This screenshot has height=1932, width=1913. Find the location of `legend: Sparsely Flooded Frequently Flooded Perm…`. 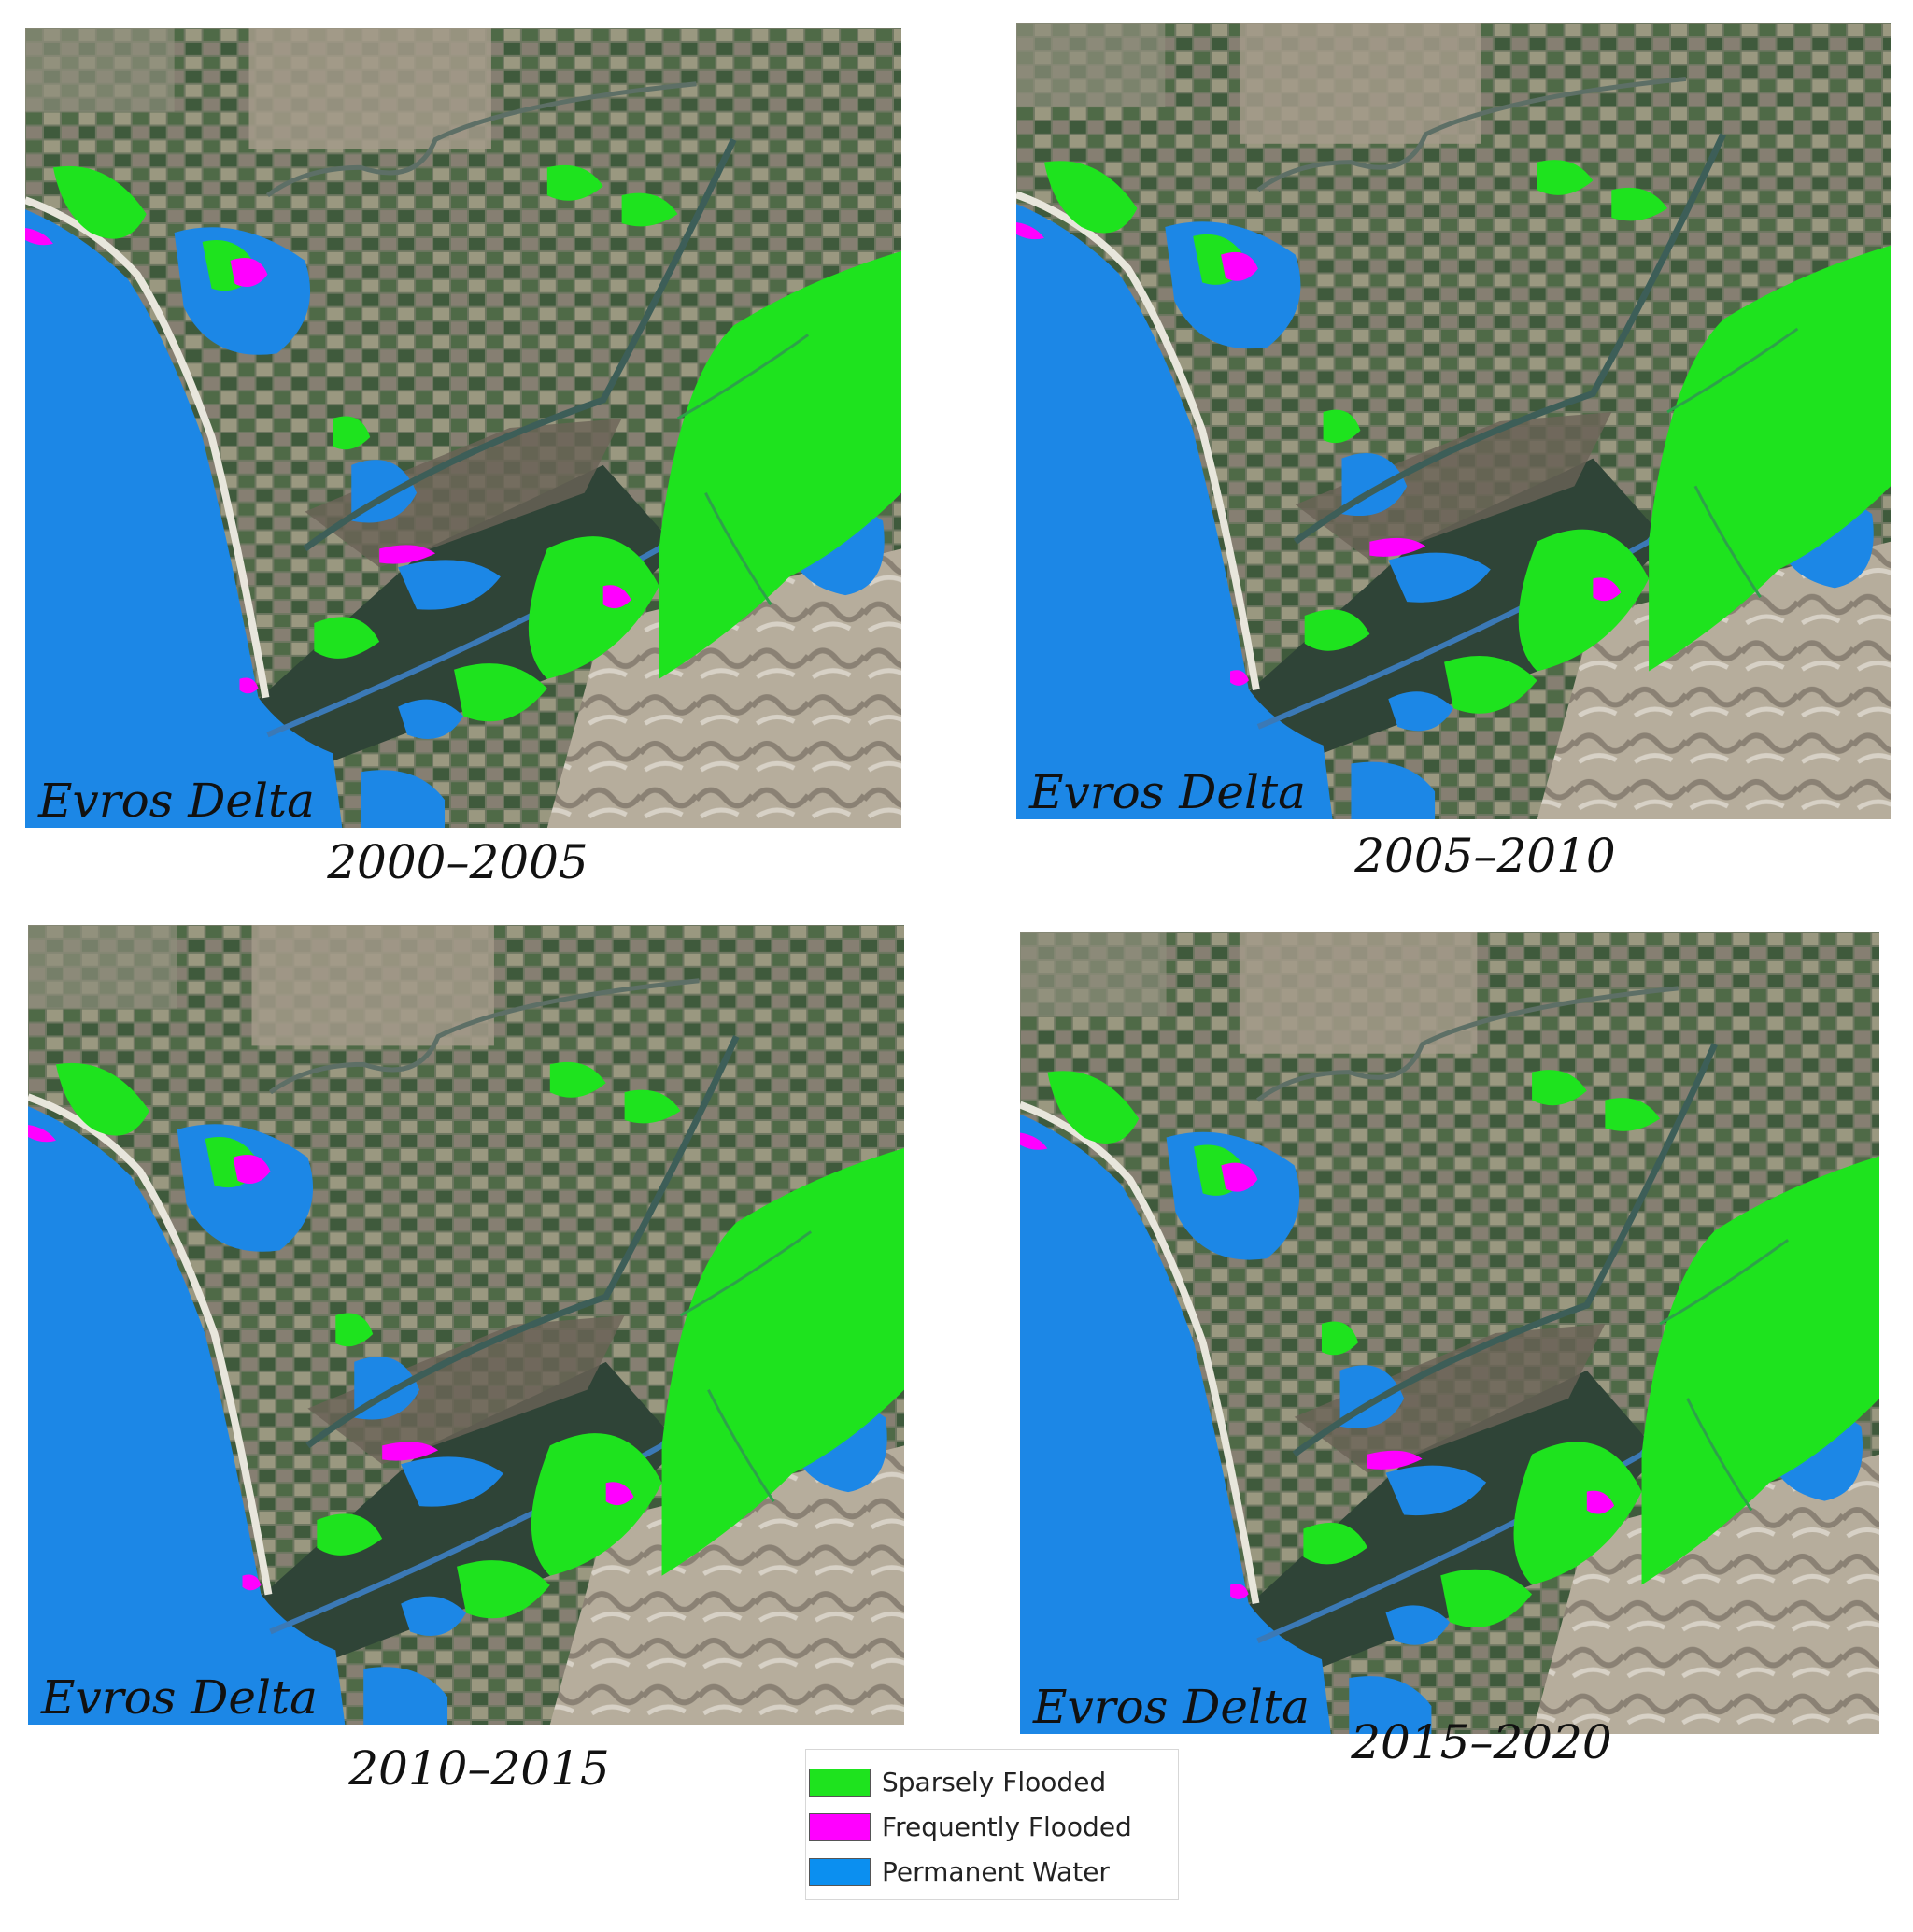

legend: Sparsely Flooded Frequently Flooded Perm… is located at coordinates (992, 1825).